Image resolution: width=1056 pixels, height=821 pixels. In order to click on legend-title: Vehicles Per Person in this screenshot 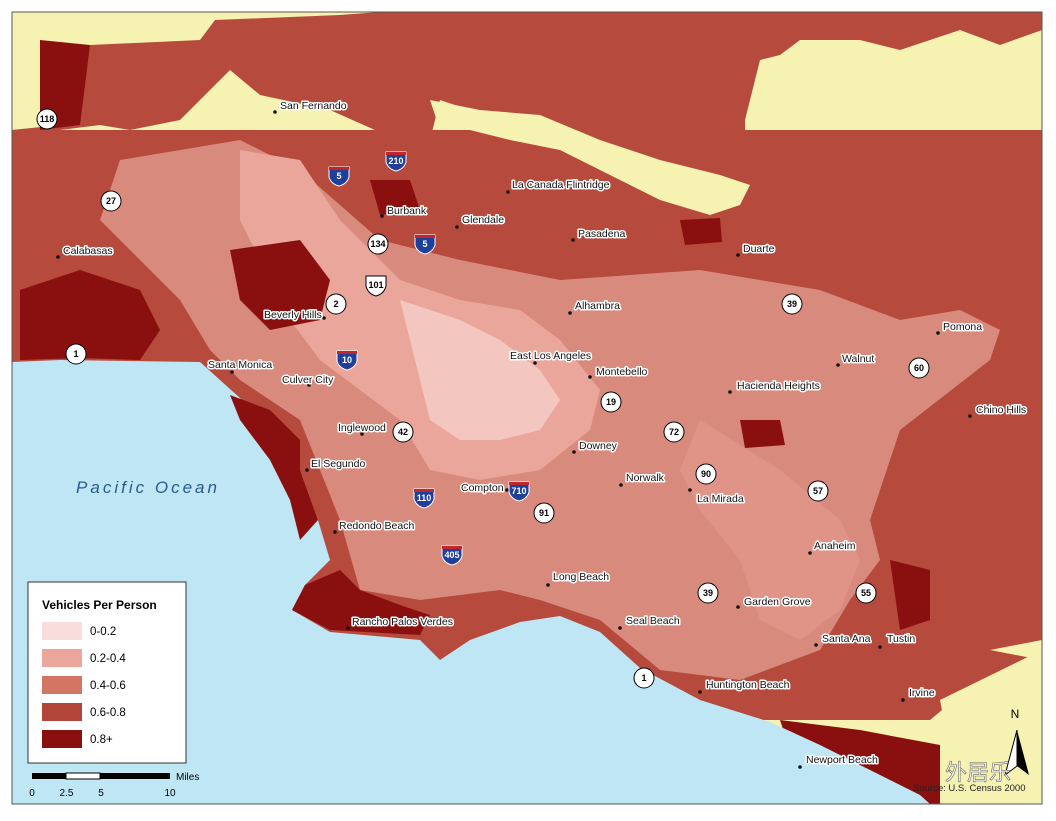, I will do `click(99, 605)`.